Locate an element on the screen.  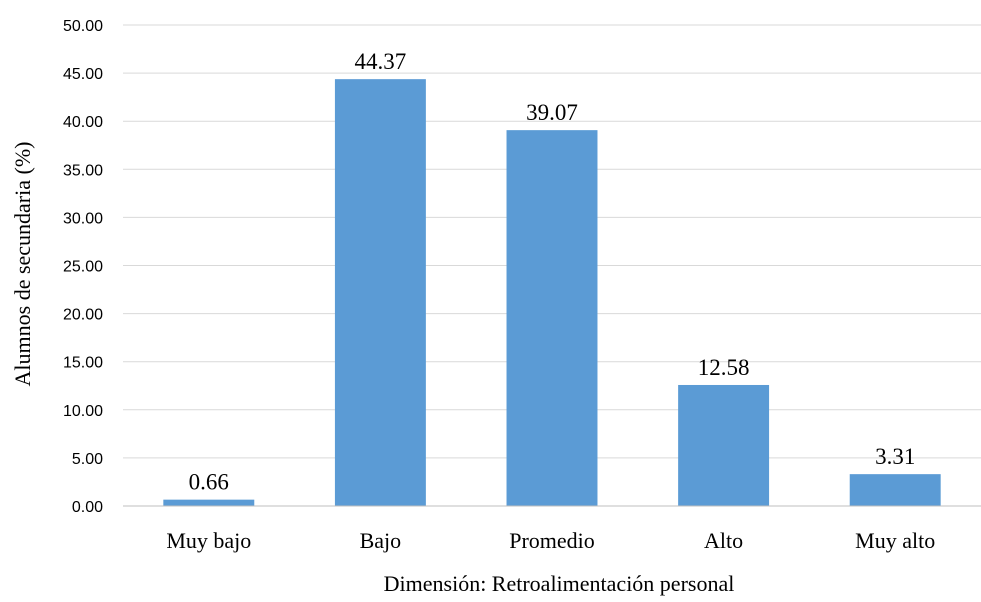
data-label: 0.66 is located at coordinates (209, 482).